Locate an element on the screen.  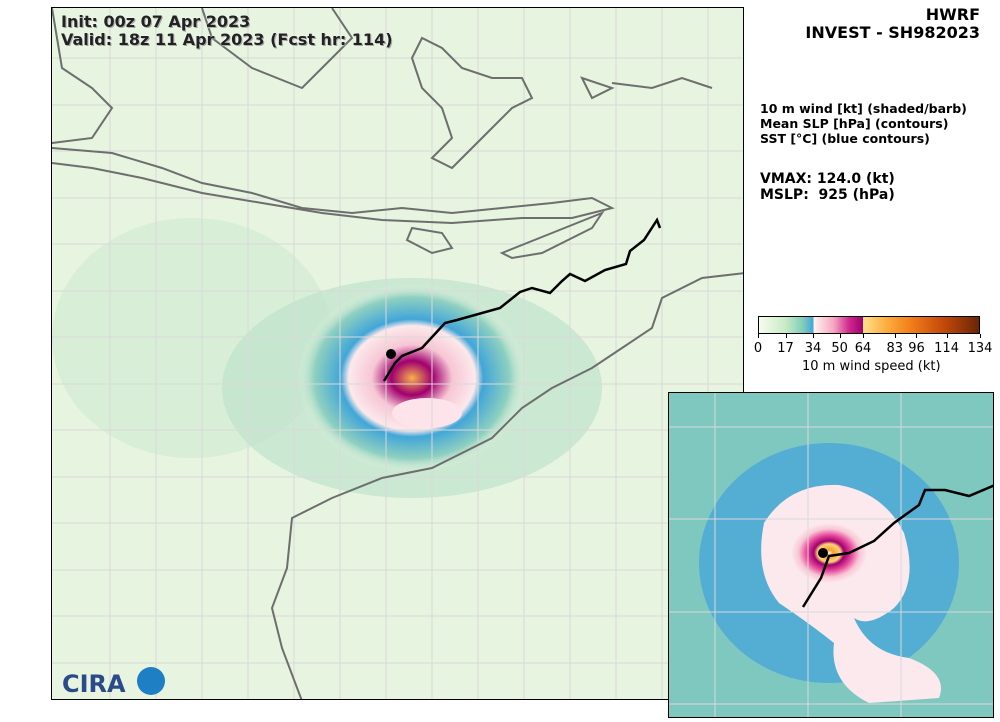
wind-colorbar is located at coordinates (869, 325).